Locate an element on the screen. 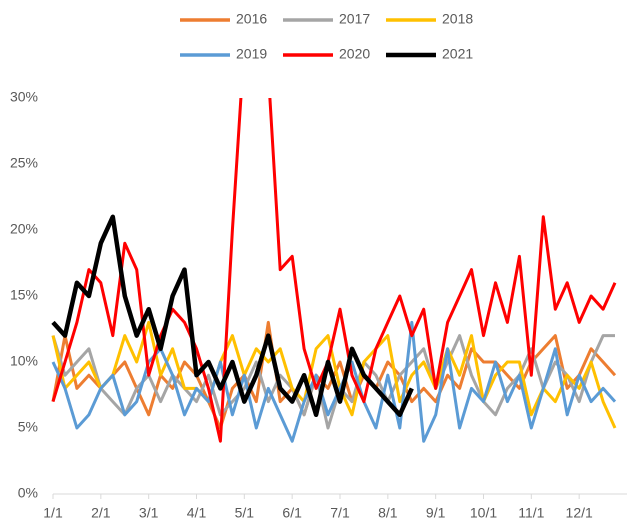  y-tick-label: 30% is located at coordinates (24, 97).